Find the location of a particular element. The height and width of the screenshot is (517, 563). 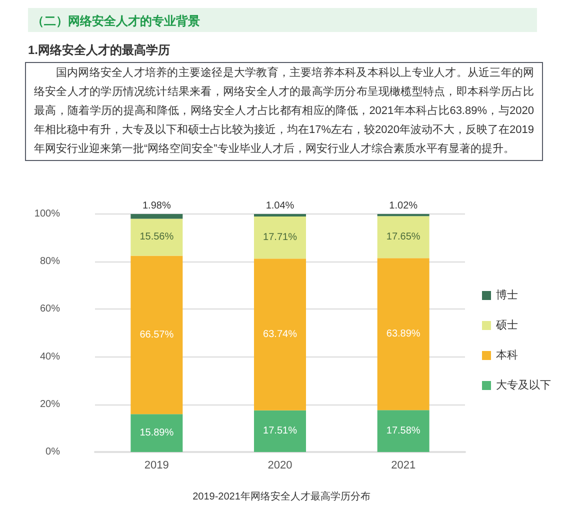

y-tick-label: 80% is located at coordinates (50, 262).